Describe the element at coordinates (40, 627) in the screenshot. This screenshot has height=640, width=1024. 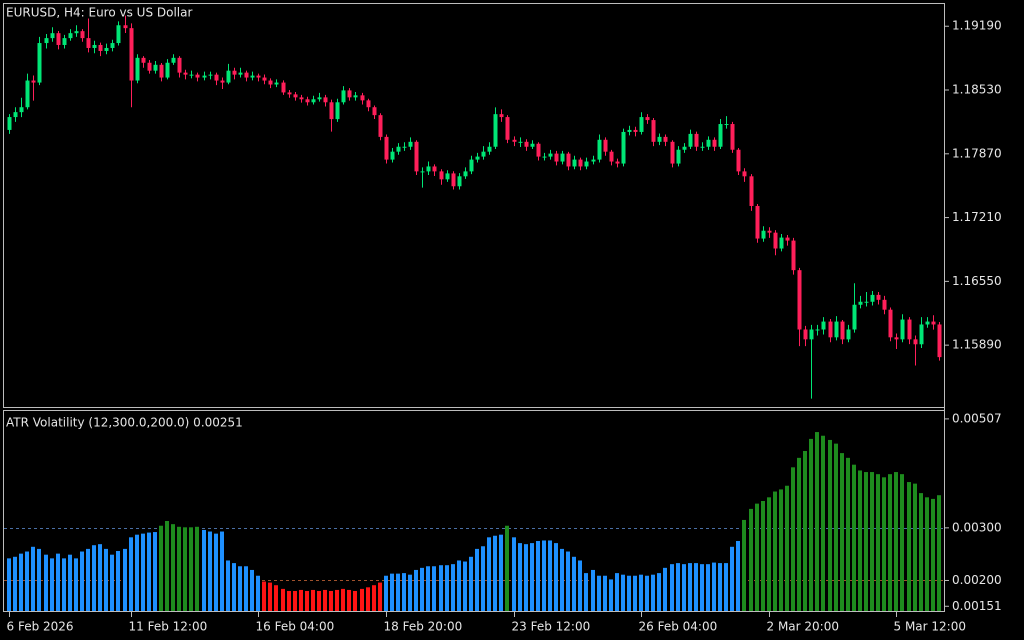
I see `x-tick-label: 6 Feb 2026` at that location.